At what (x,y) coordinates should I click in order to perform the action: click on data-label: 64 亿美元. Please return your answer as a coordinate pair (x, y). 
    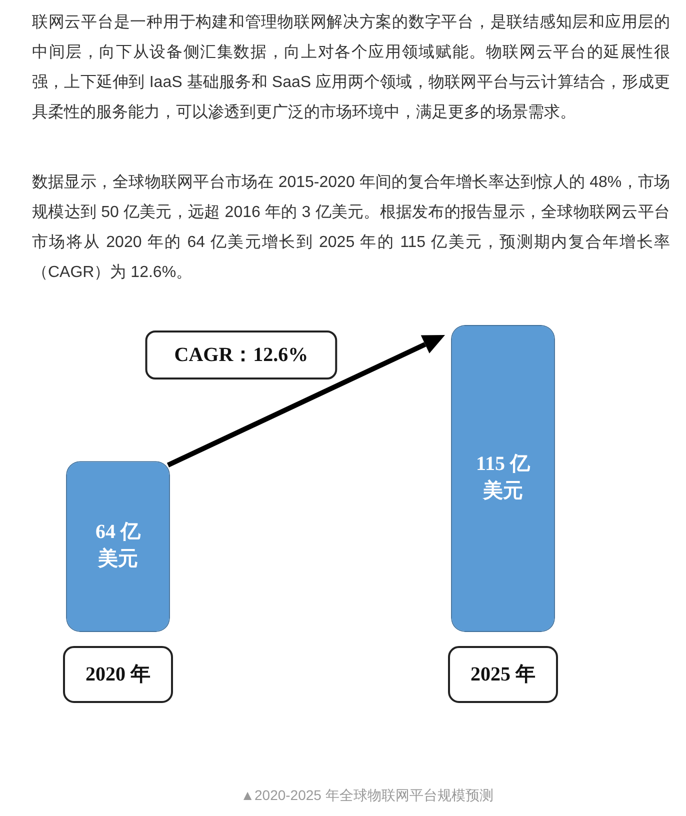
    Looking at the image, I should click on (119, 545).